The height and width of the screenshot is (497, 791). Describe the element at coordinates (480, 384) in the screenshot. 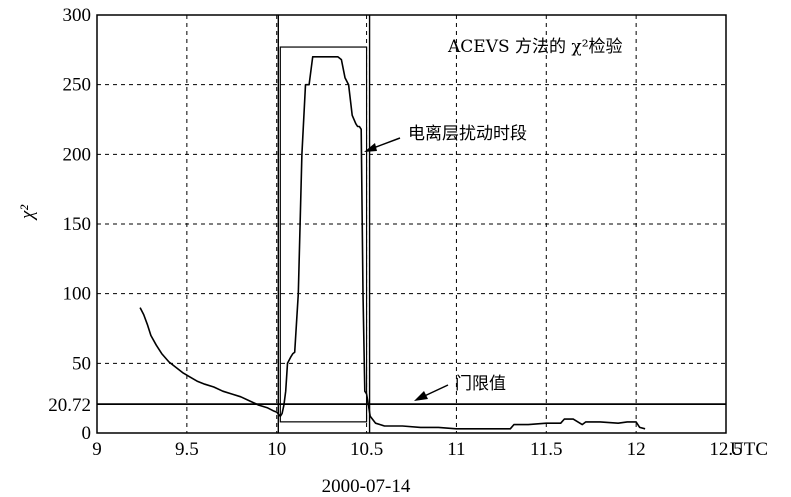

I see `threshold-label: 门限值` at that location.